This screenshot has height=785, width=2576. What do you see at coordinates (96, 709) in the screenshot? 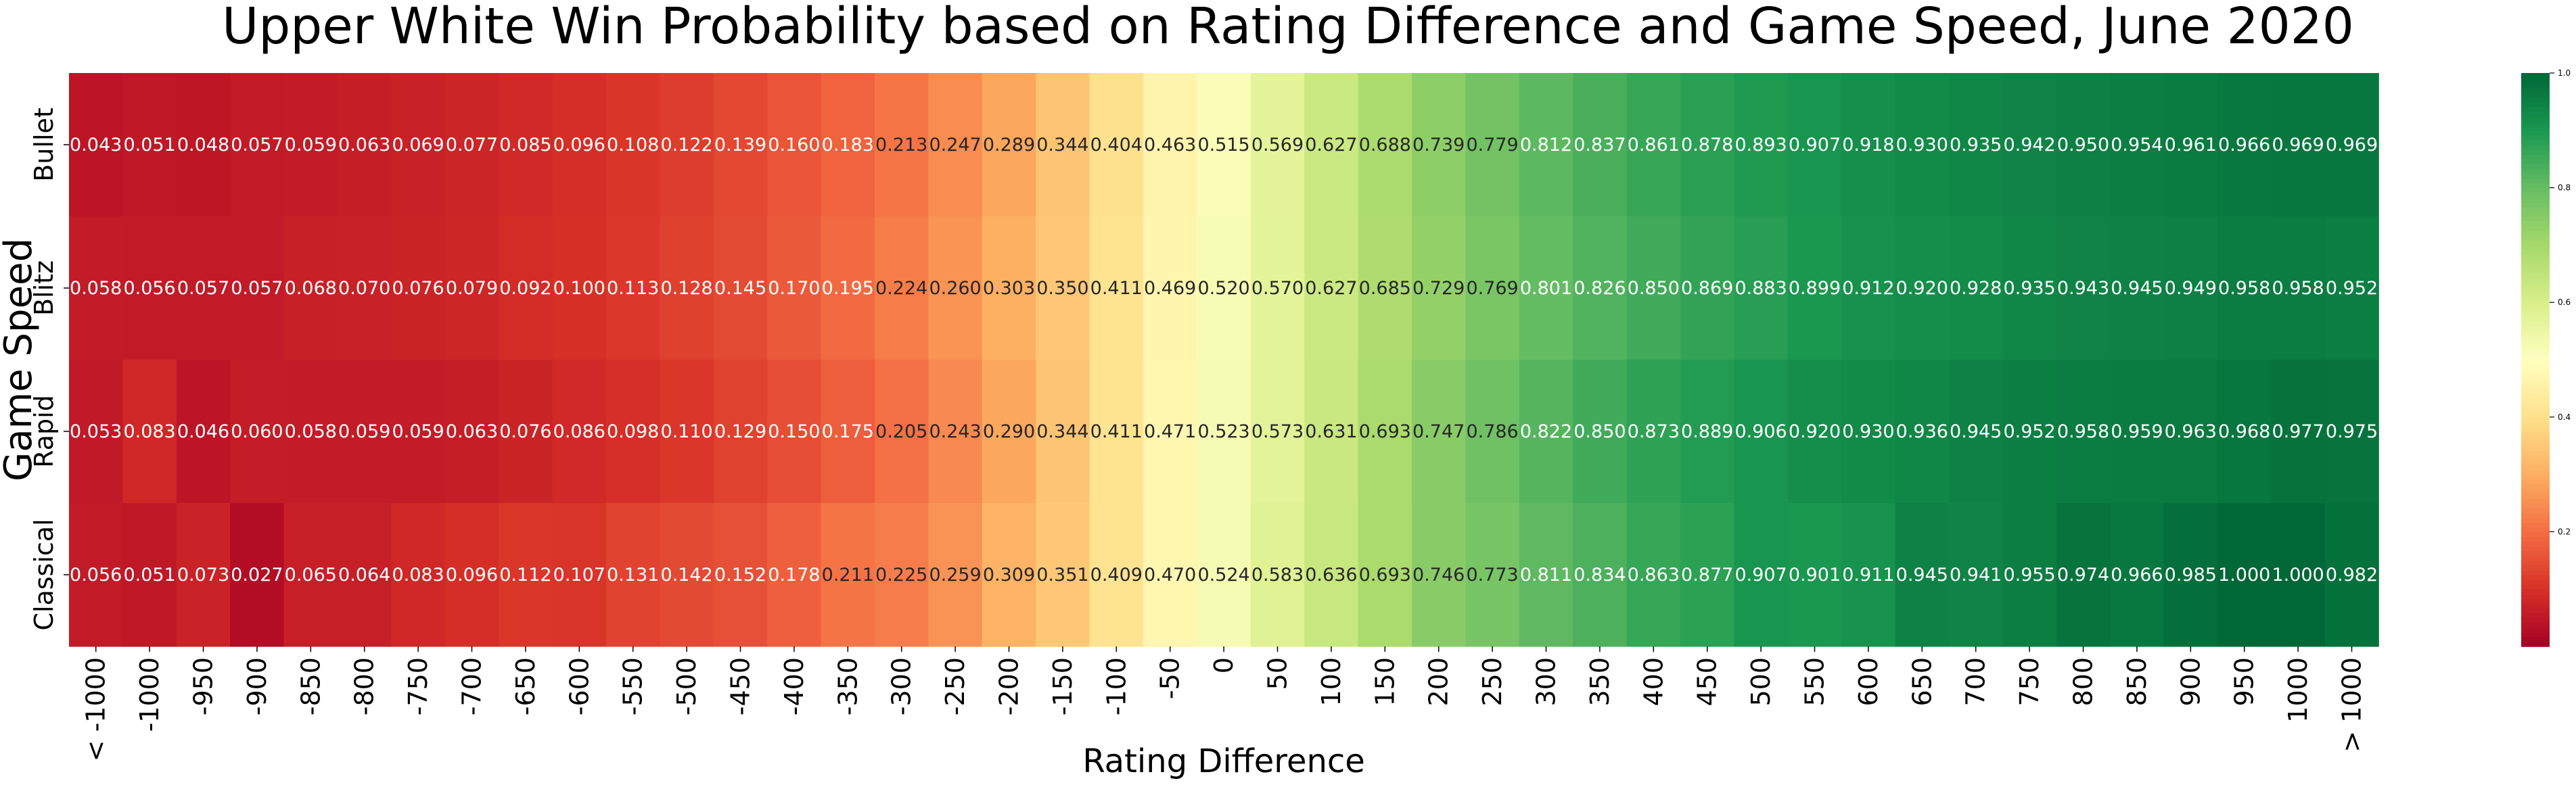
I see `x-tick-label: < -1000` at bounding box center [96, 709].